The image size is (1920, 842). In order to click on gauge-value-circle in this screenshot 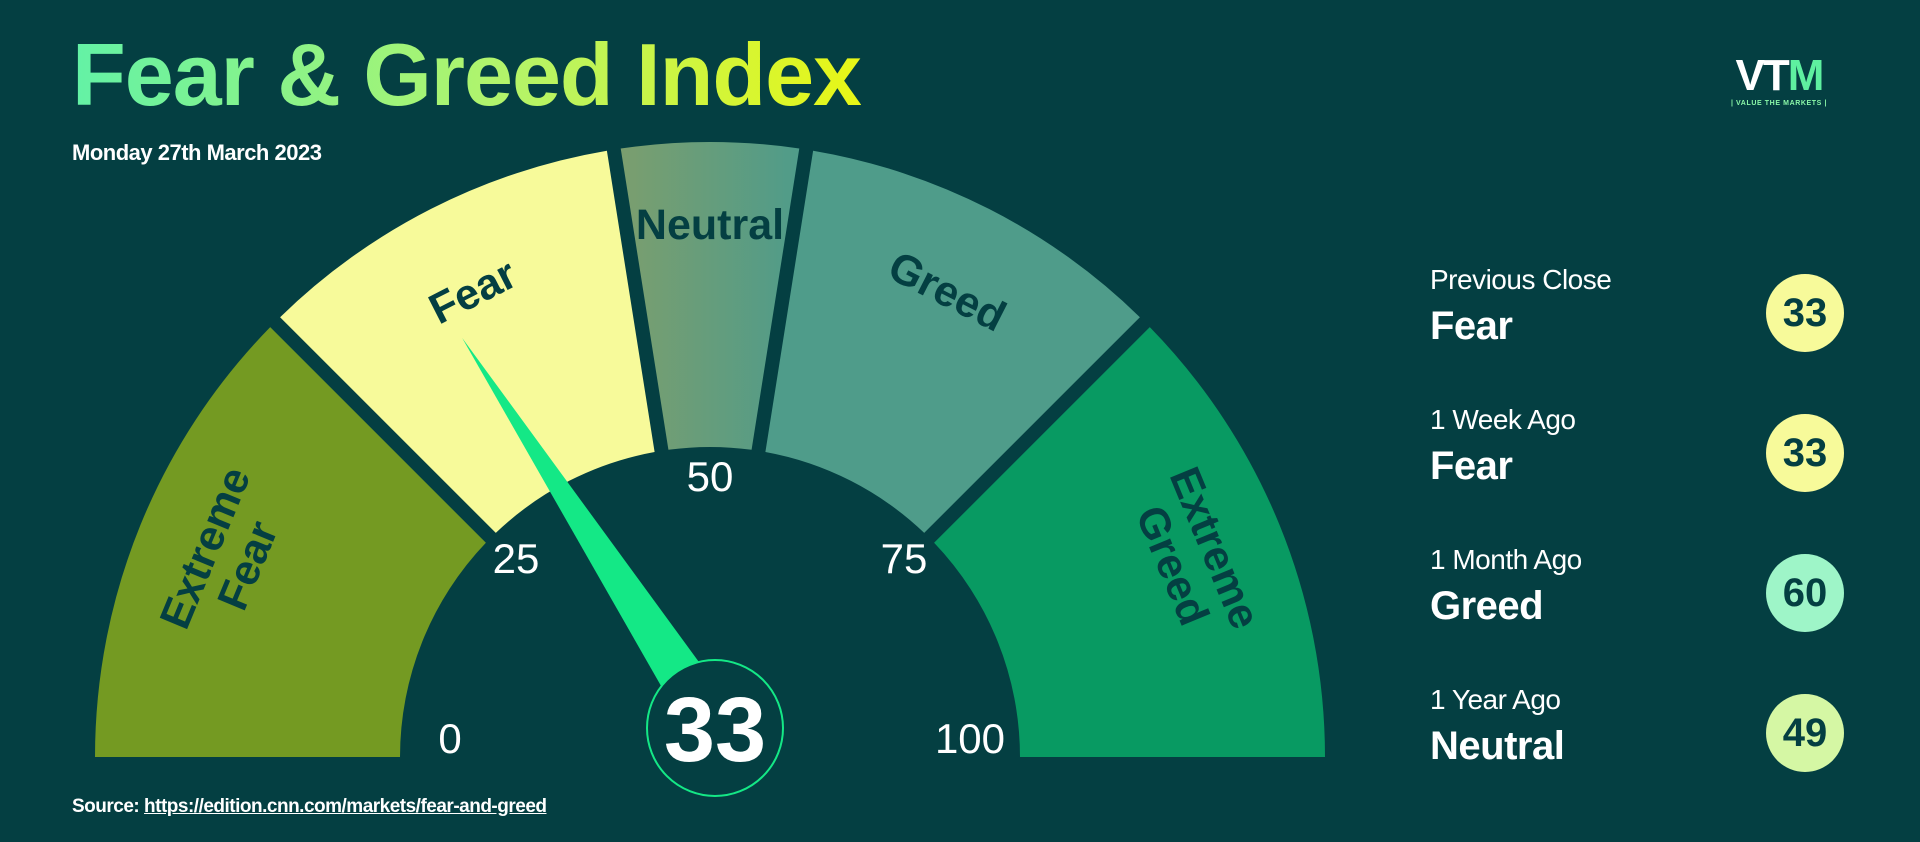, I will do `click(715, 728)`.